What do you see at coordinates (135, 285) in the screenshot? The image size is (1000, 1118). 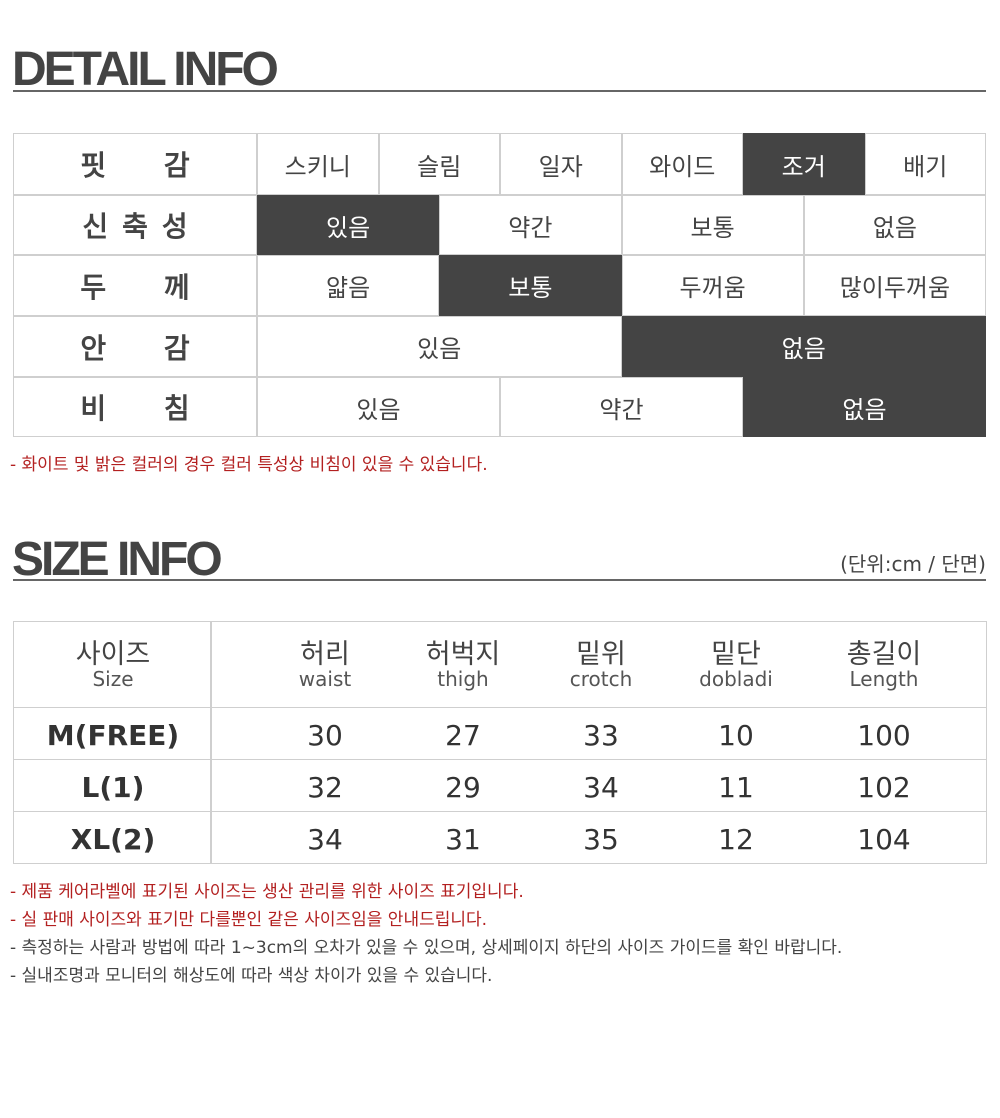 I see `row-label: 두 께` at bounding box center [135, 285].